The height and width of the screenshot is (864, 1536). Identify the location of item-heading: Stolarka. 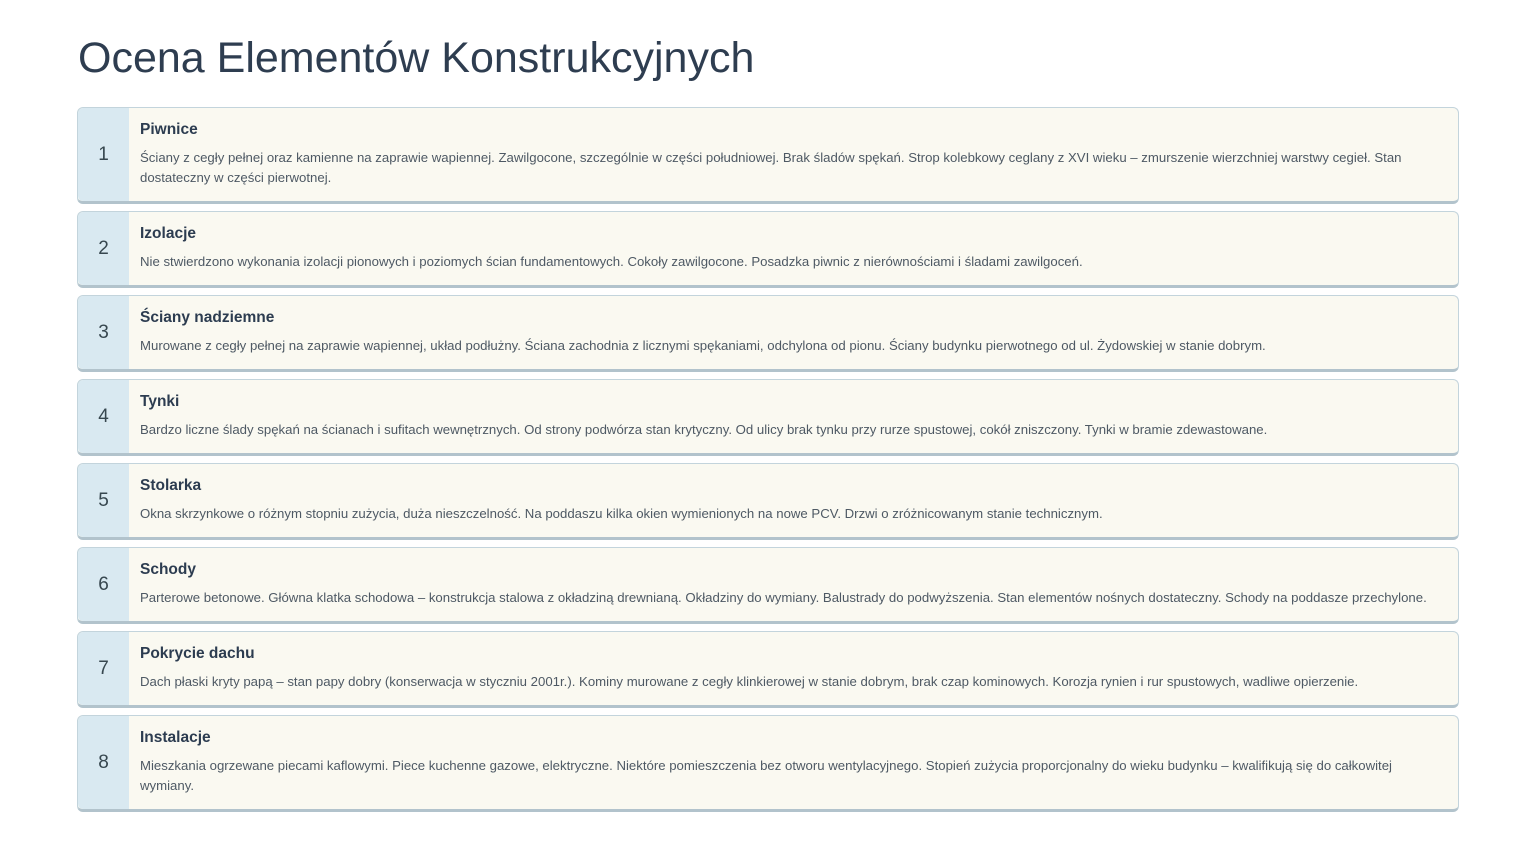
(171, 485).